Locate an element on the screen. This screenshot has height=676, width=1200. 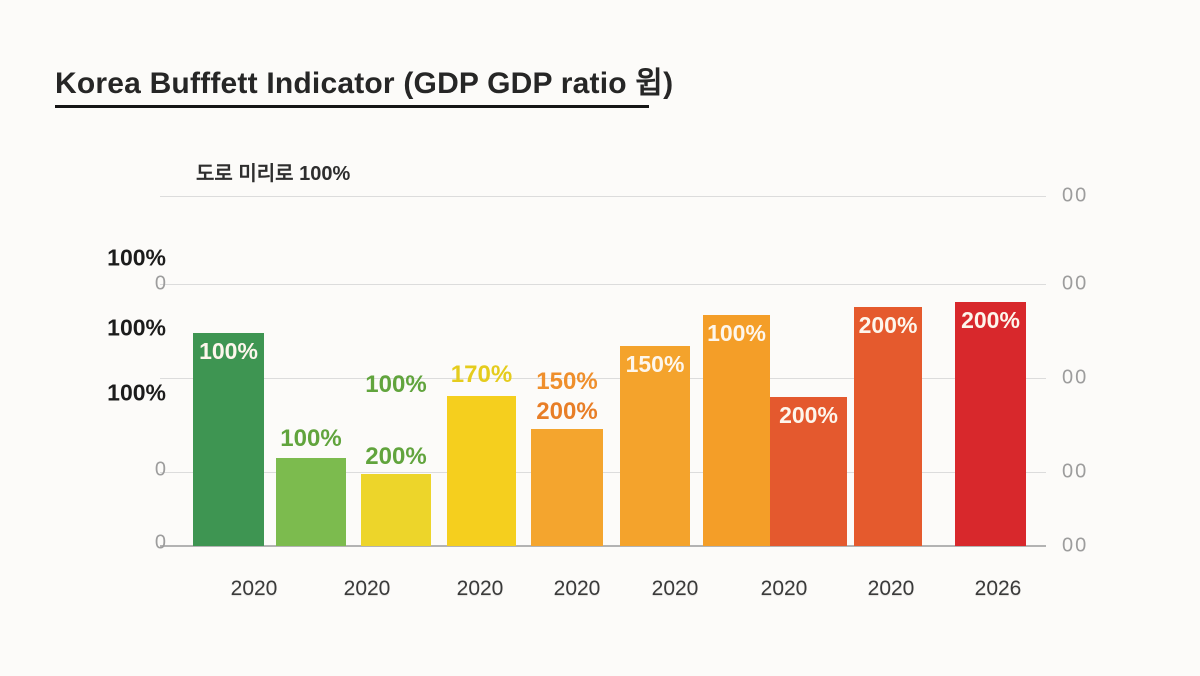
bar: 150% is located at coordinates (655, 446).